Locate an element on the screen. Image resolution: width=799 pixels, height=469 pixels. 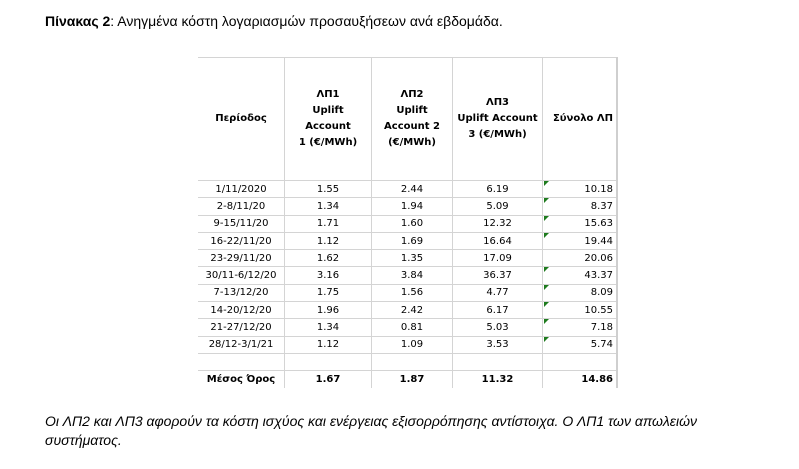
table-cell: 12.32 is located at coordinates (497, 223).